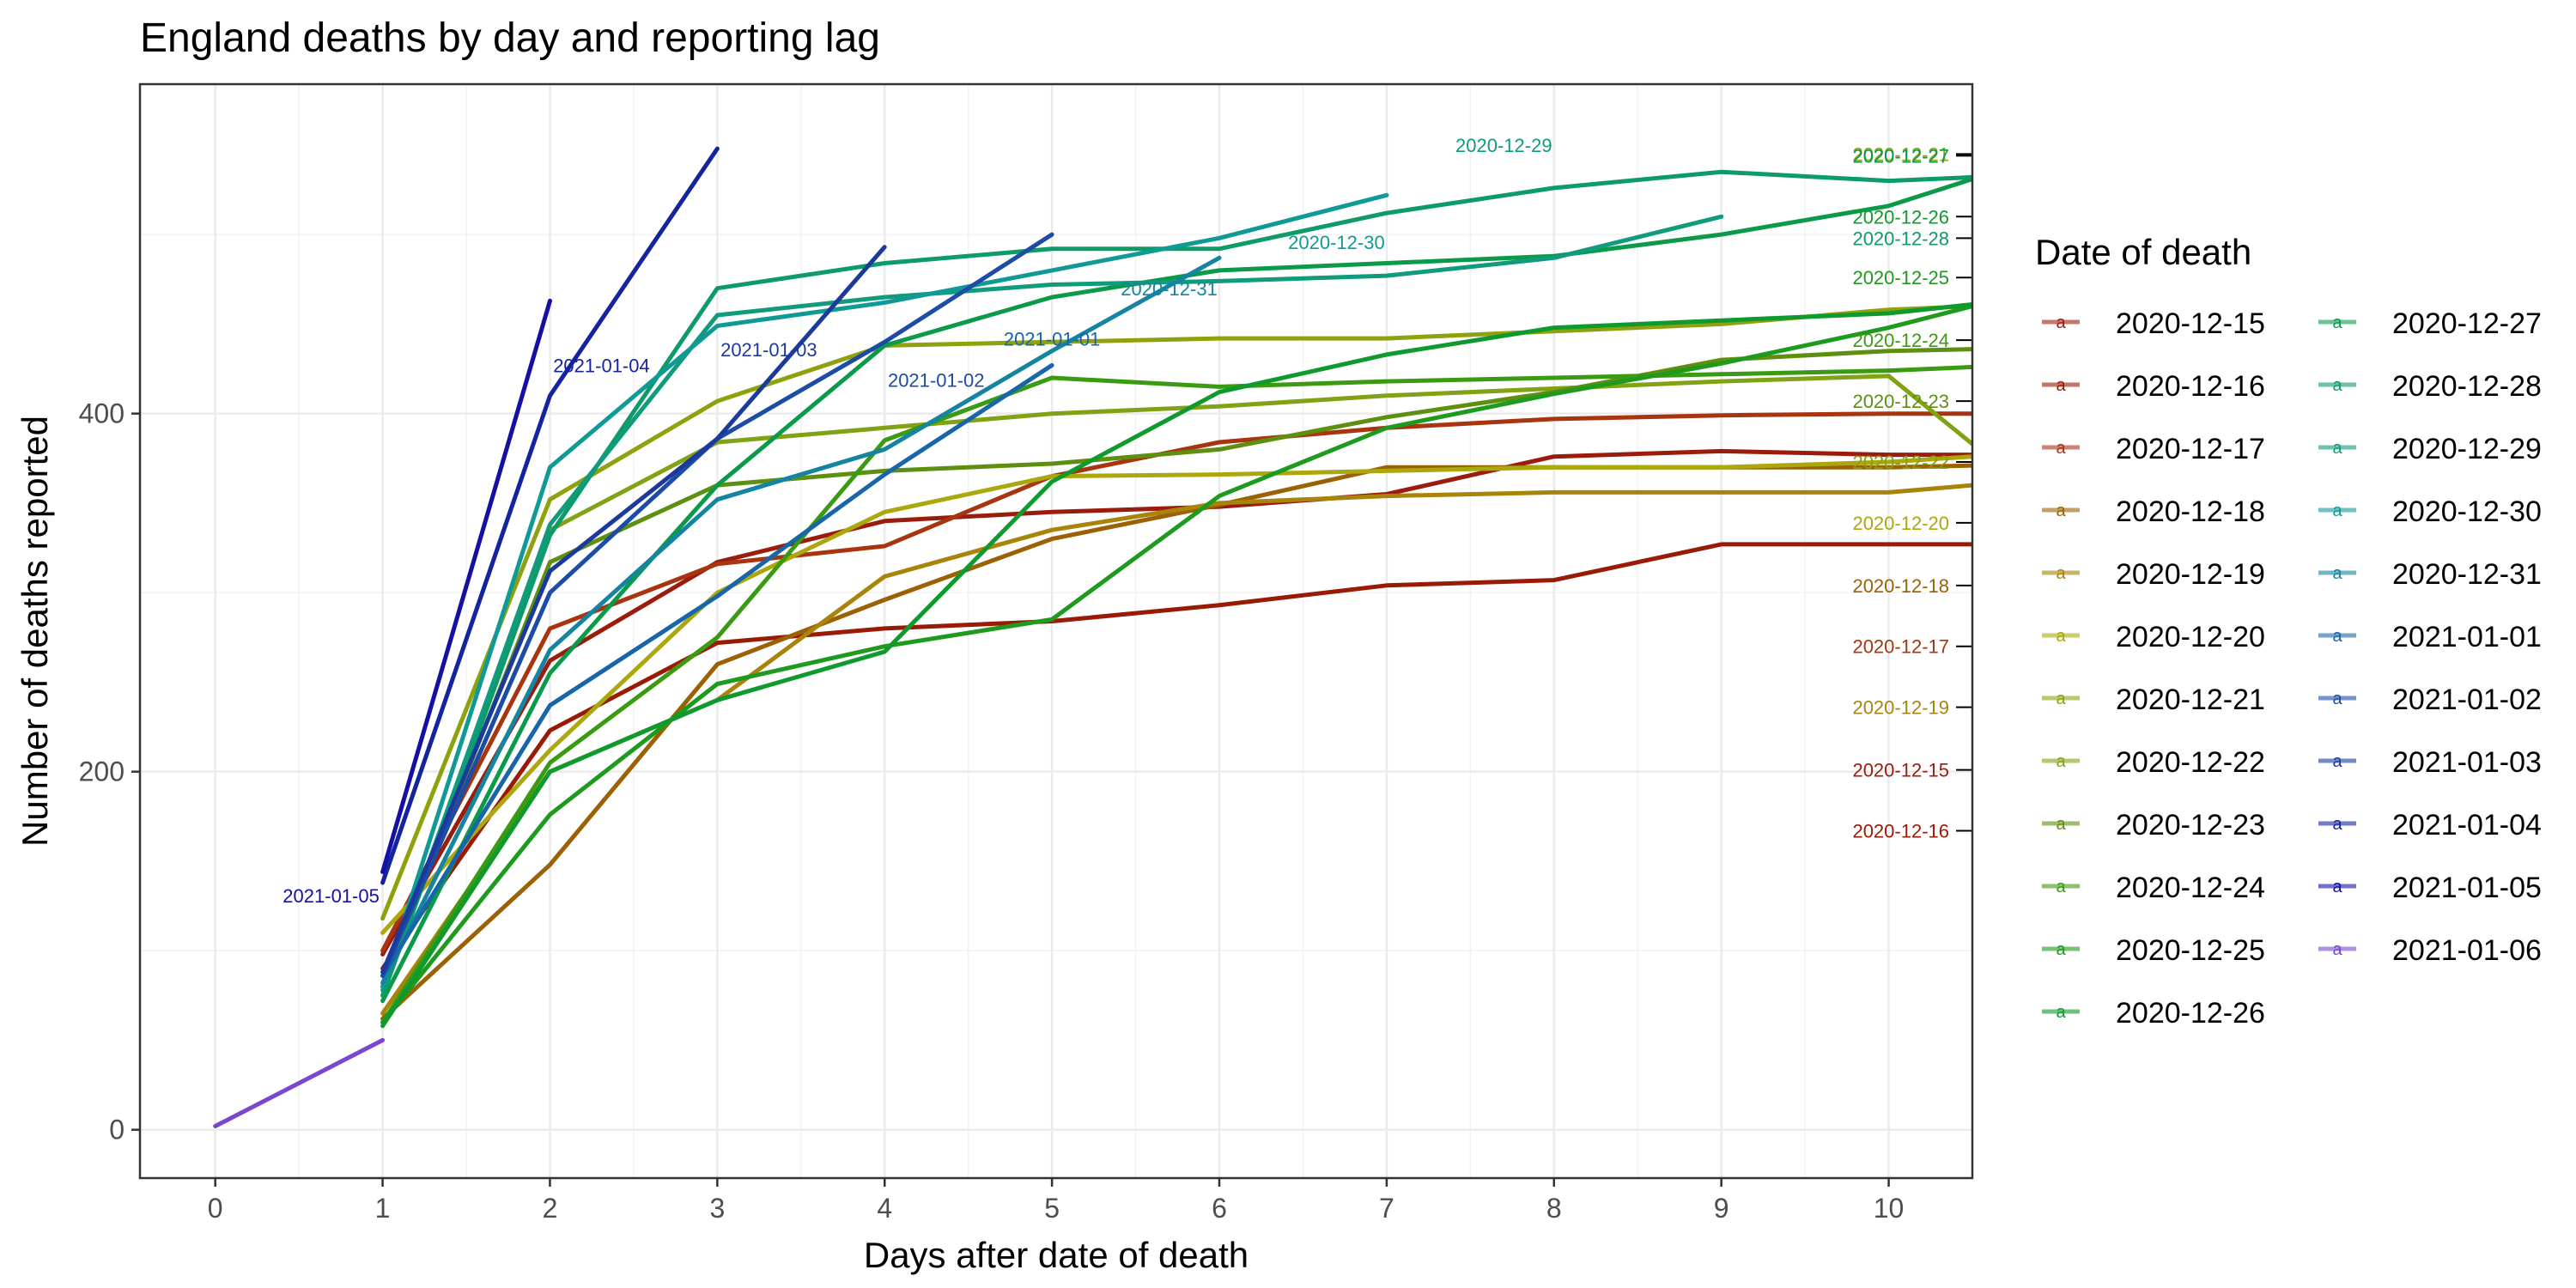  I want to click on legend-item-2020-12-25: a 2020-12-25, so click(2153, 951).